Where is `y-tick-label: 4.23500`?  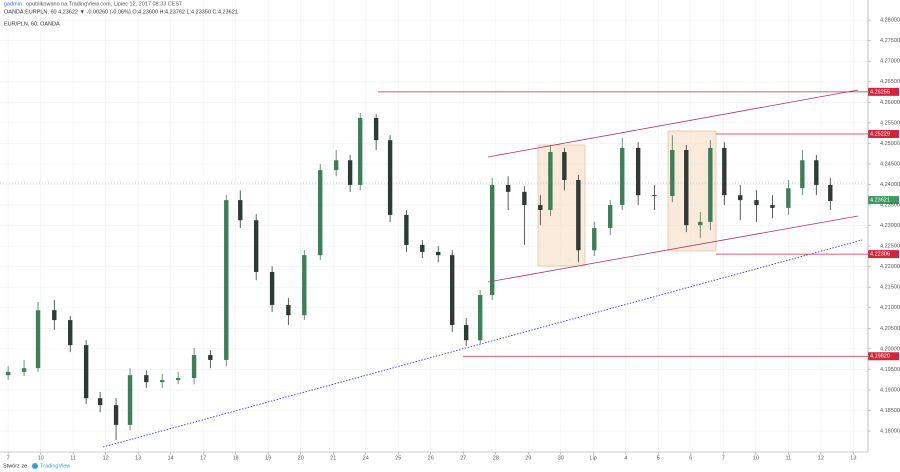 y-tick-label: 4.23500 is located at coordinates (890, 205).